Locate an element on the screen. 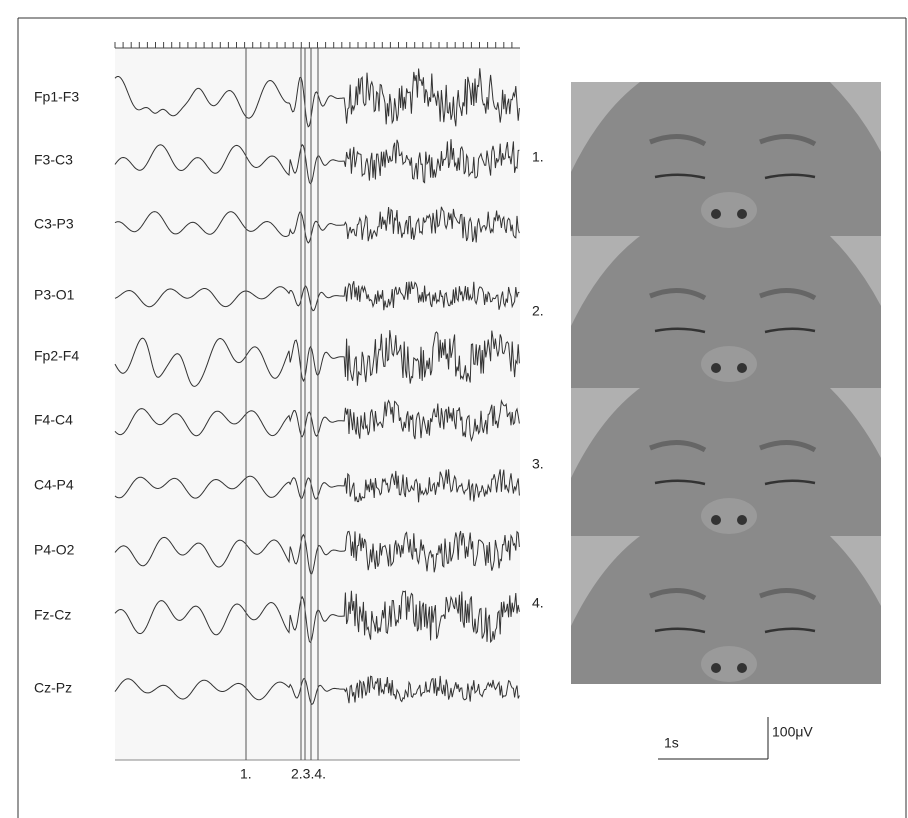 The width and height of the screenshot is (908, 818). channel-label: P4-O2 is located at coordinates (54, 550).